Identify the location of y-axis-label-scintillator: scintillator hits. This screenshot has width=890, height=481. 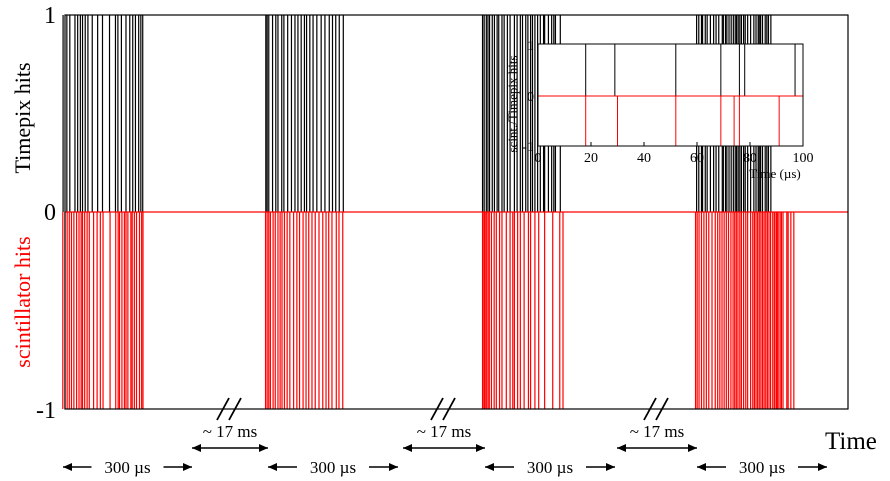
(22, 301).